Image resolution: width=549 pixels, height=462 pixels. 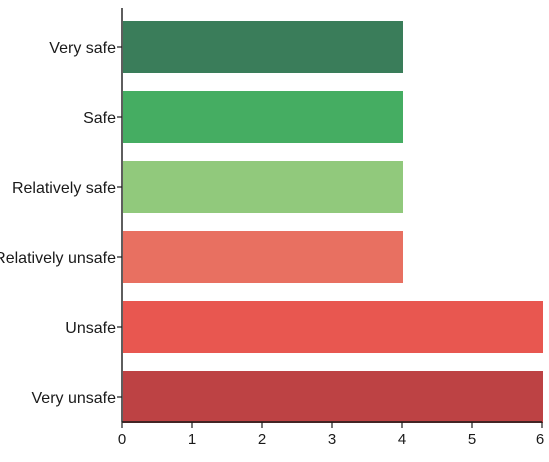 I want to click on y-axis, so click(x=120, y=215).